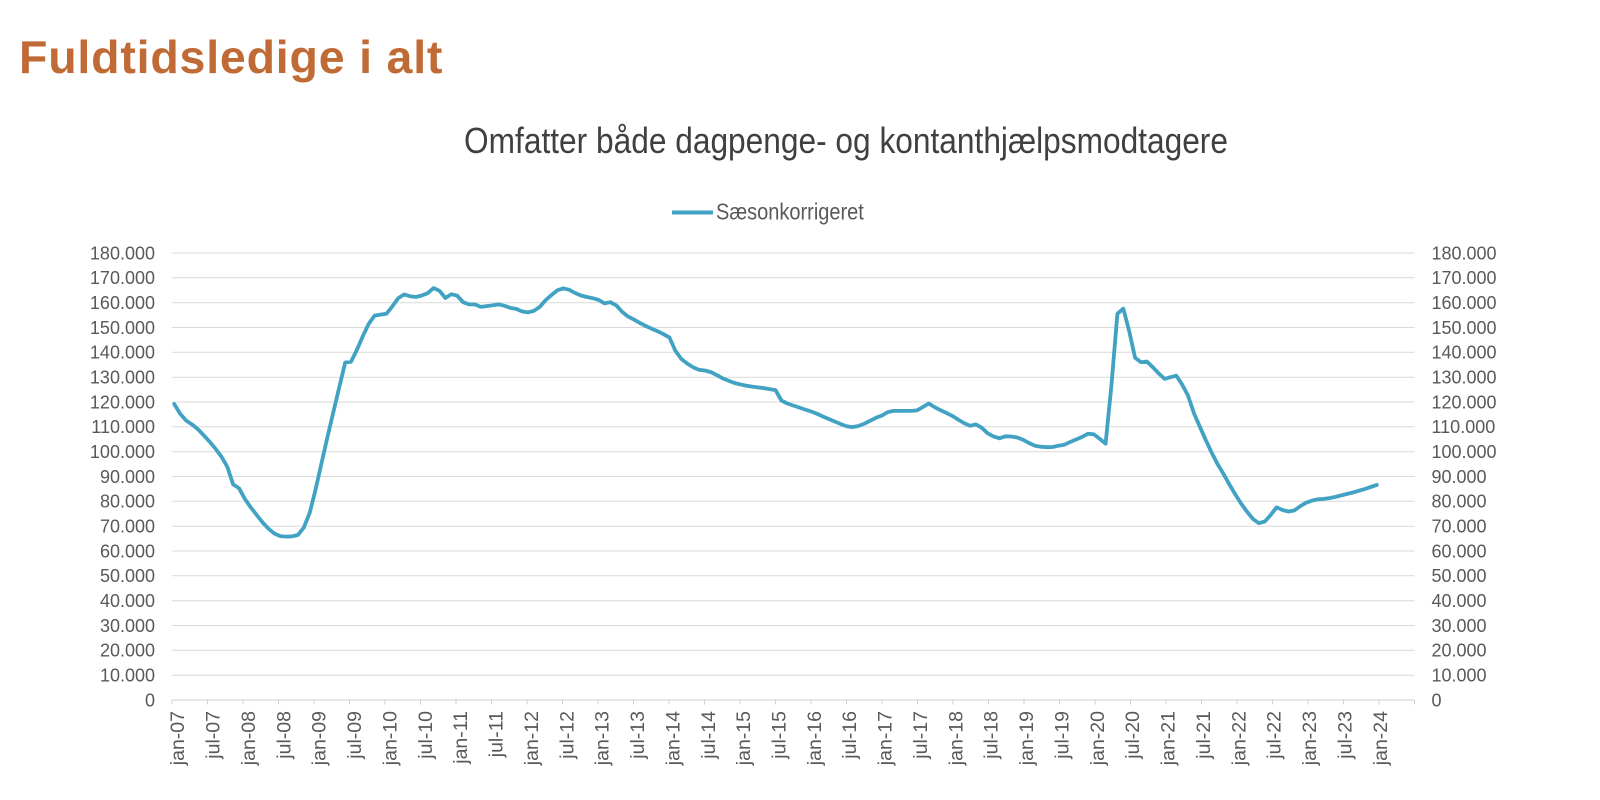 This screenshot has width=1600, height=800. Describe the element at coordinates (532, 738) in the screenshot. I see `svg-text: jan-12` at that location.